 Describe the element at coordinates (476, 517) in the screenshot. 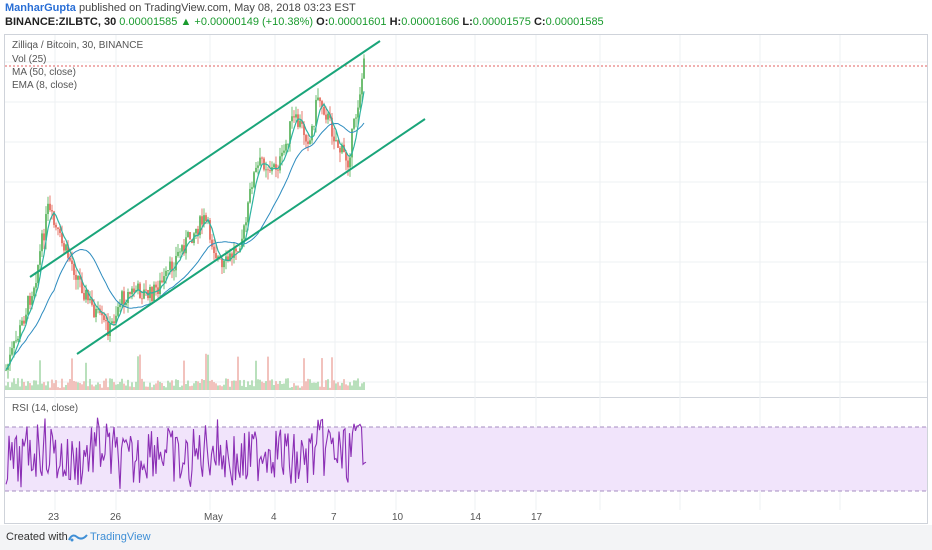

I see `x-tick-label: 14` at that location.